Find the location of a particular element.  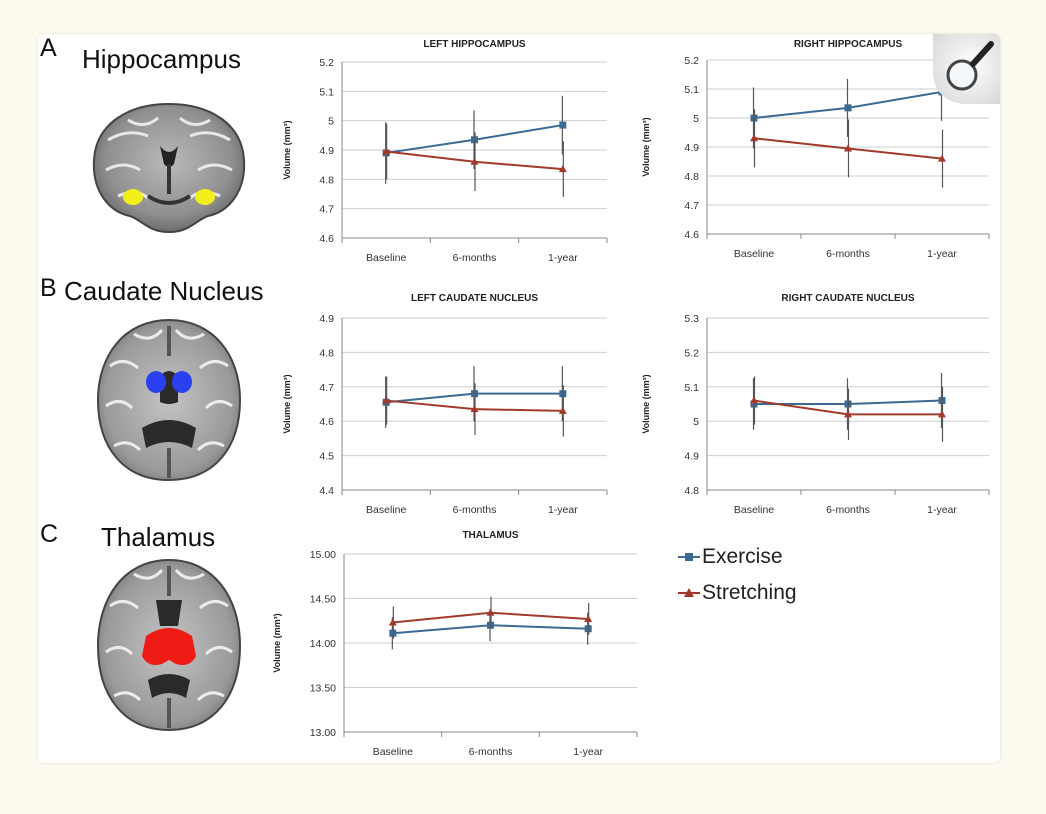

stretching-marker-icon is located at coordinates (689, 592).